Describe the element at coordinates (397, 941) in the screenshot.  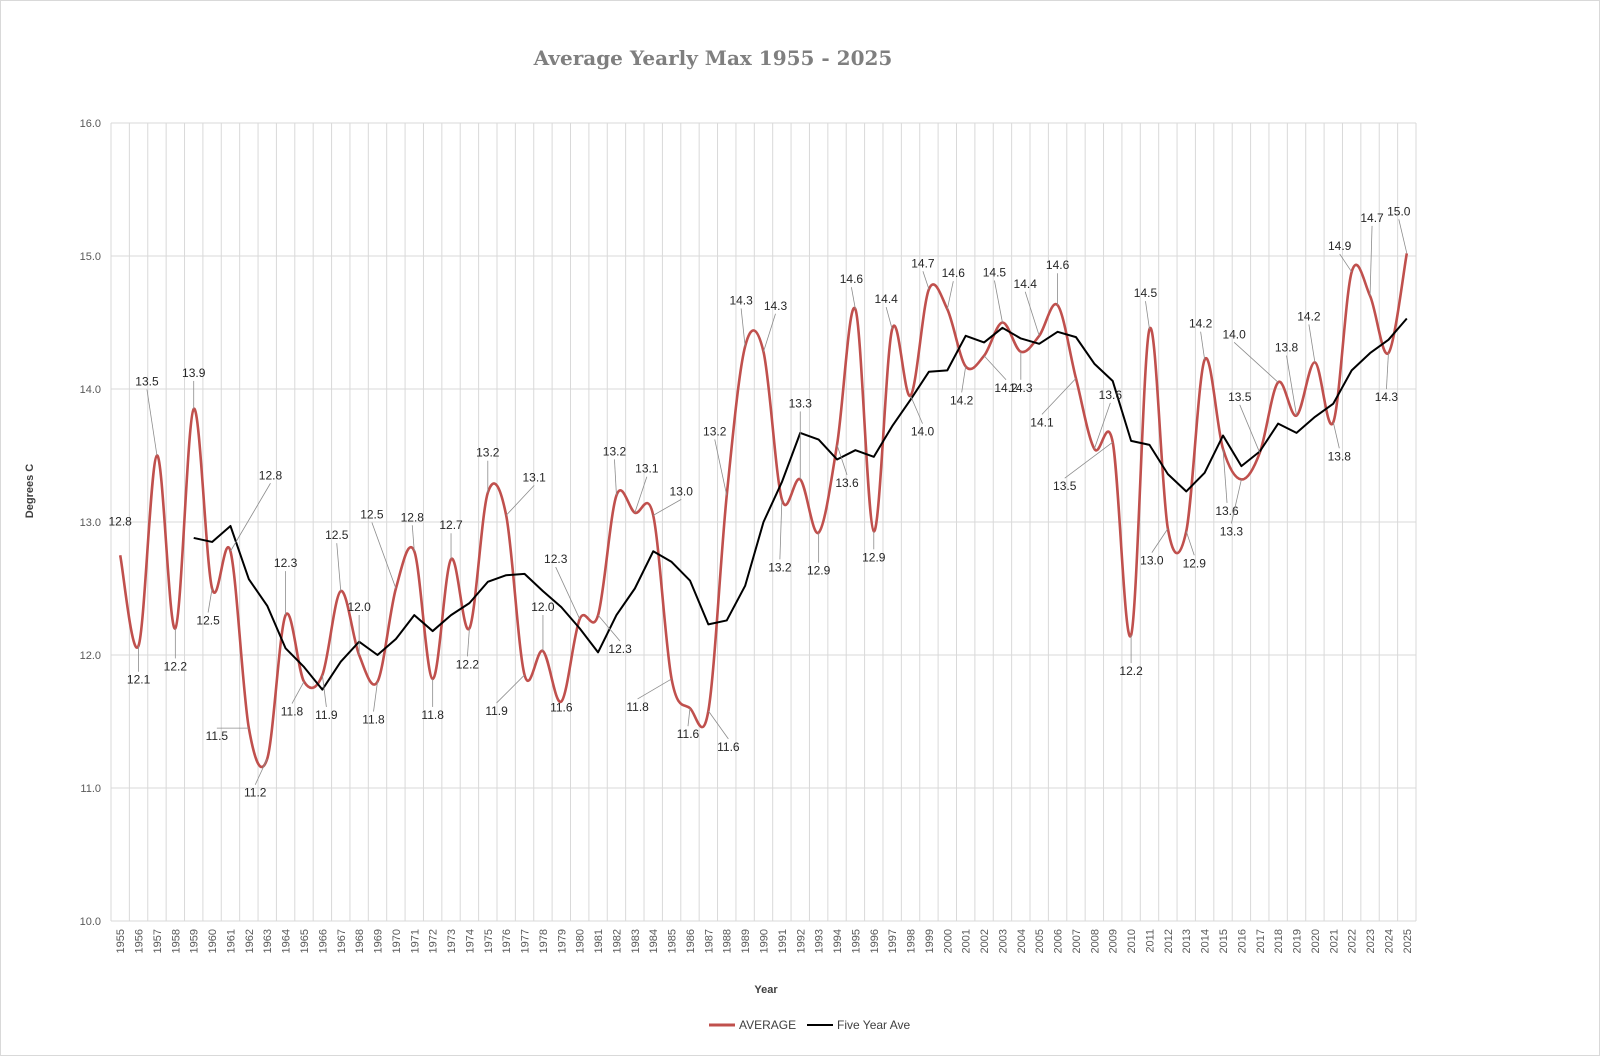
I see `x-tick-label: 1970` at that location.